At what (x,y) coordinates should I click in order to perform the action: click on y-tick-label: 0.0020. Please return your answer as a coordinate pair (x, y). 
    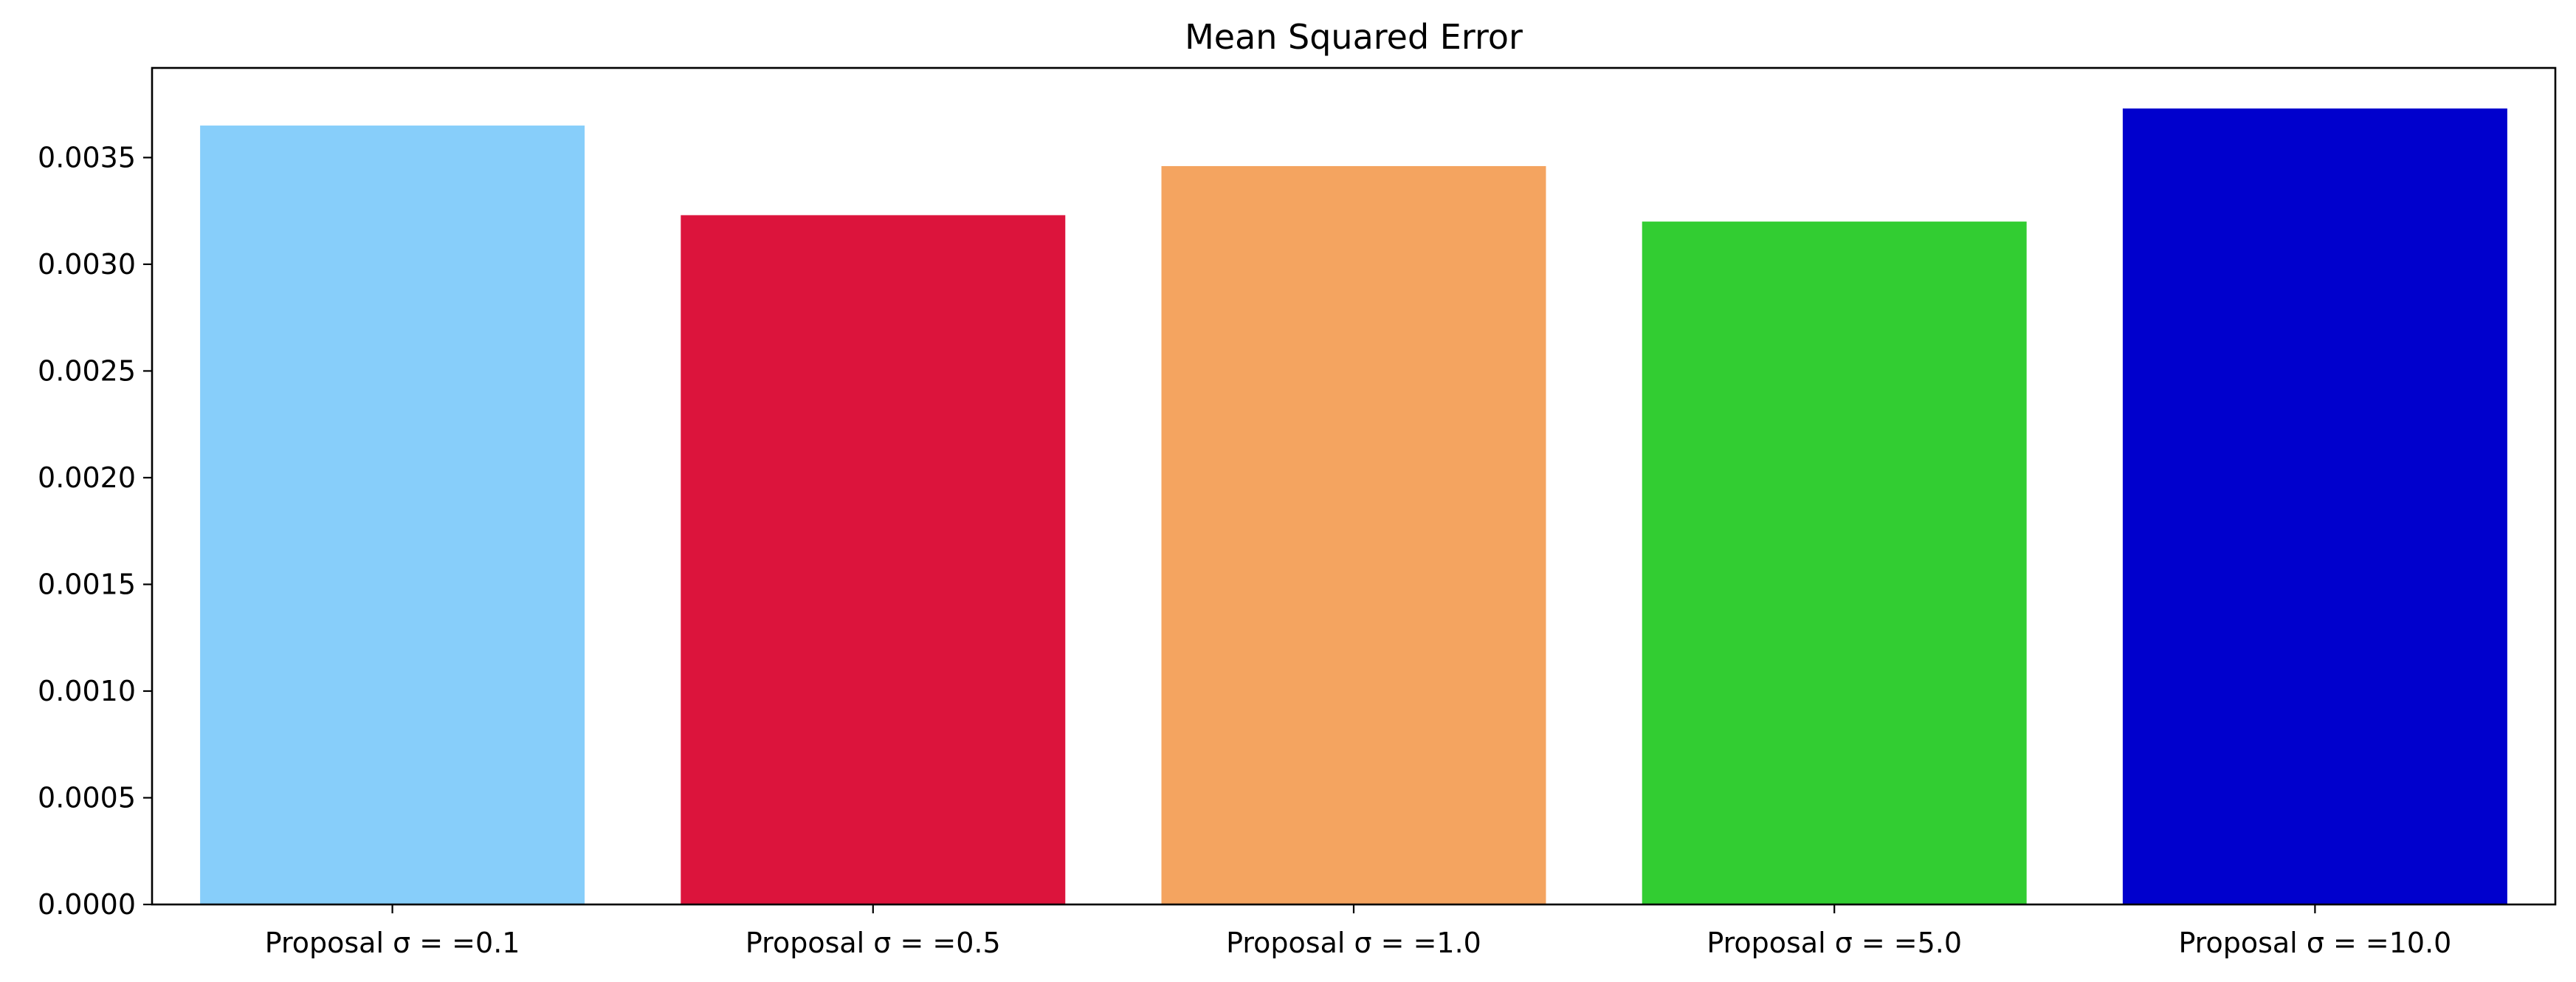
    Looking at the image, I should click on (87, 477).